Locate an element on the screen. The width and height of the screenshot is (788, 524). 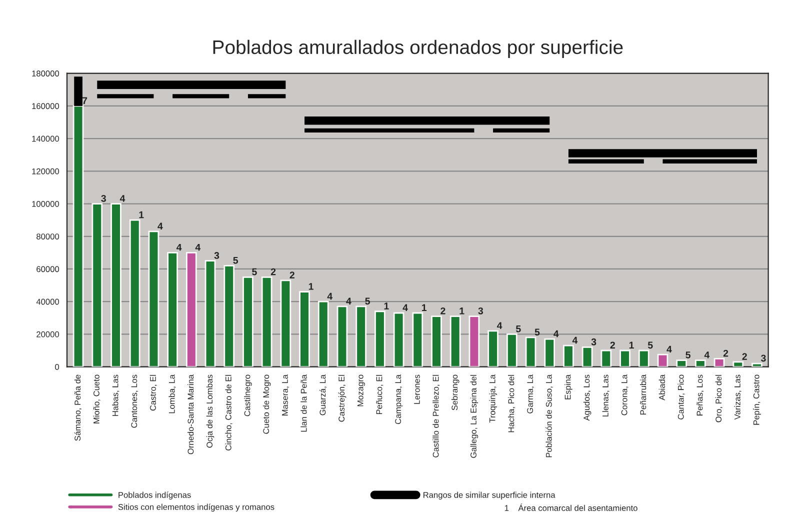
x-tick-label: Hacha, Pico del is located at coordinates (512, 403).